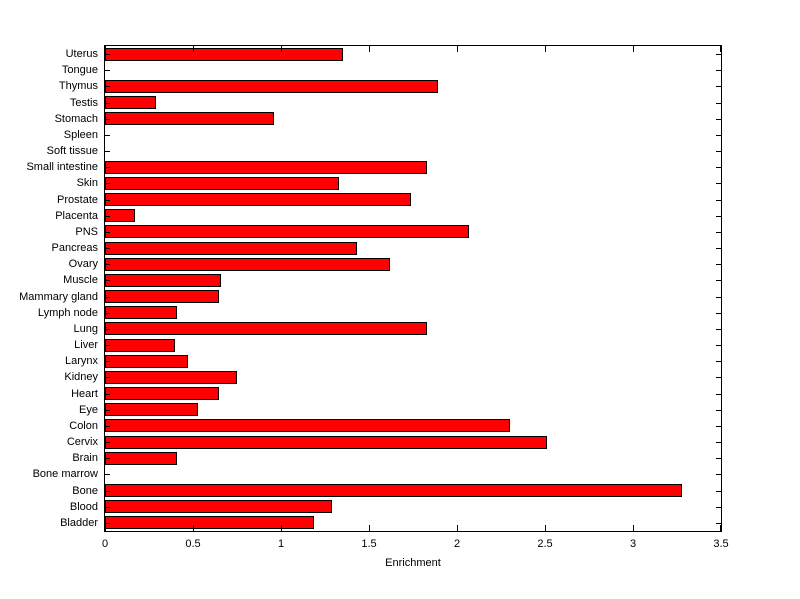 The width and height of the screenshot is (800, 599). I want to click on bar-lung, so click(266, 329).